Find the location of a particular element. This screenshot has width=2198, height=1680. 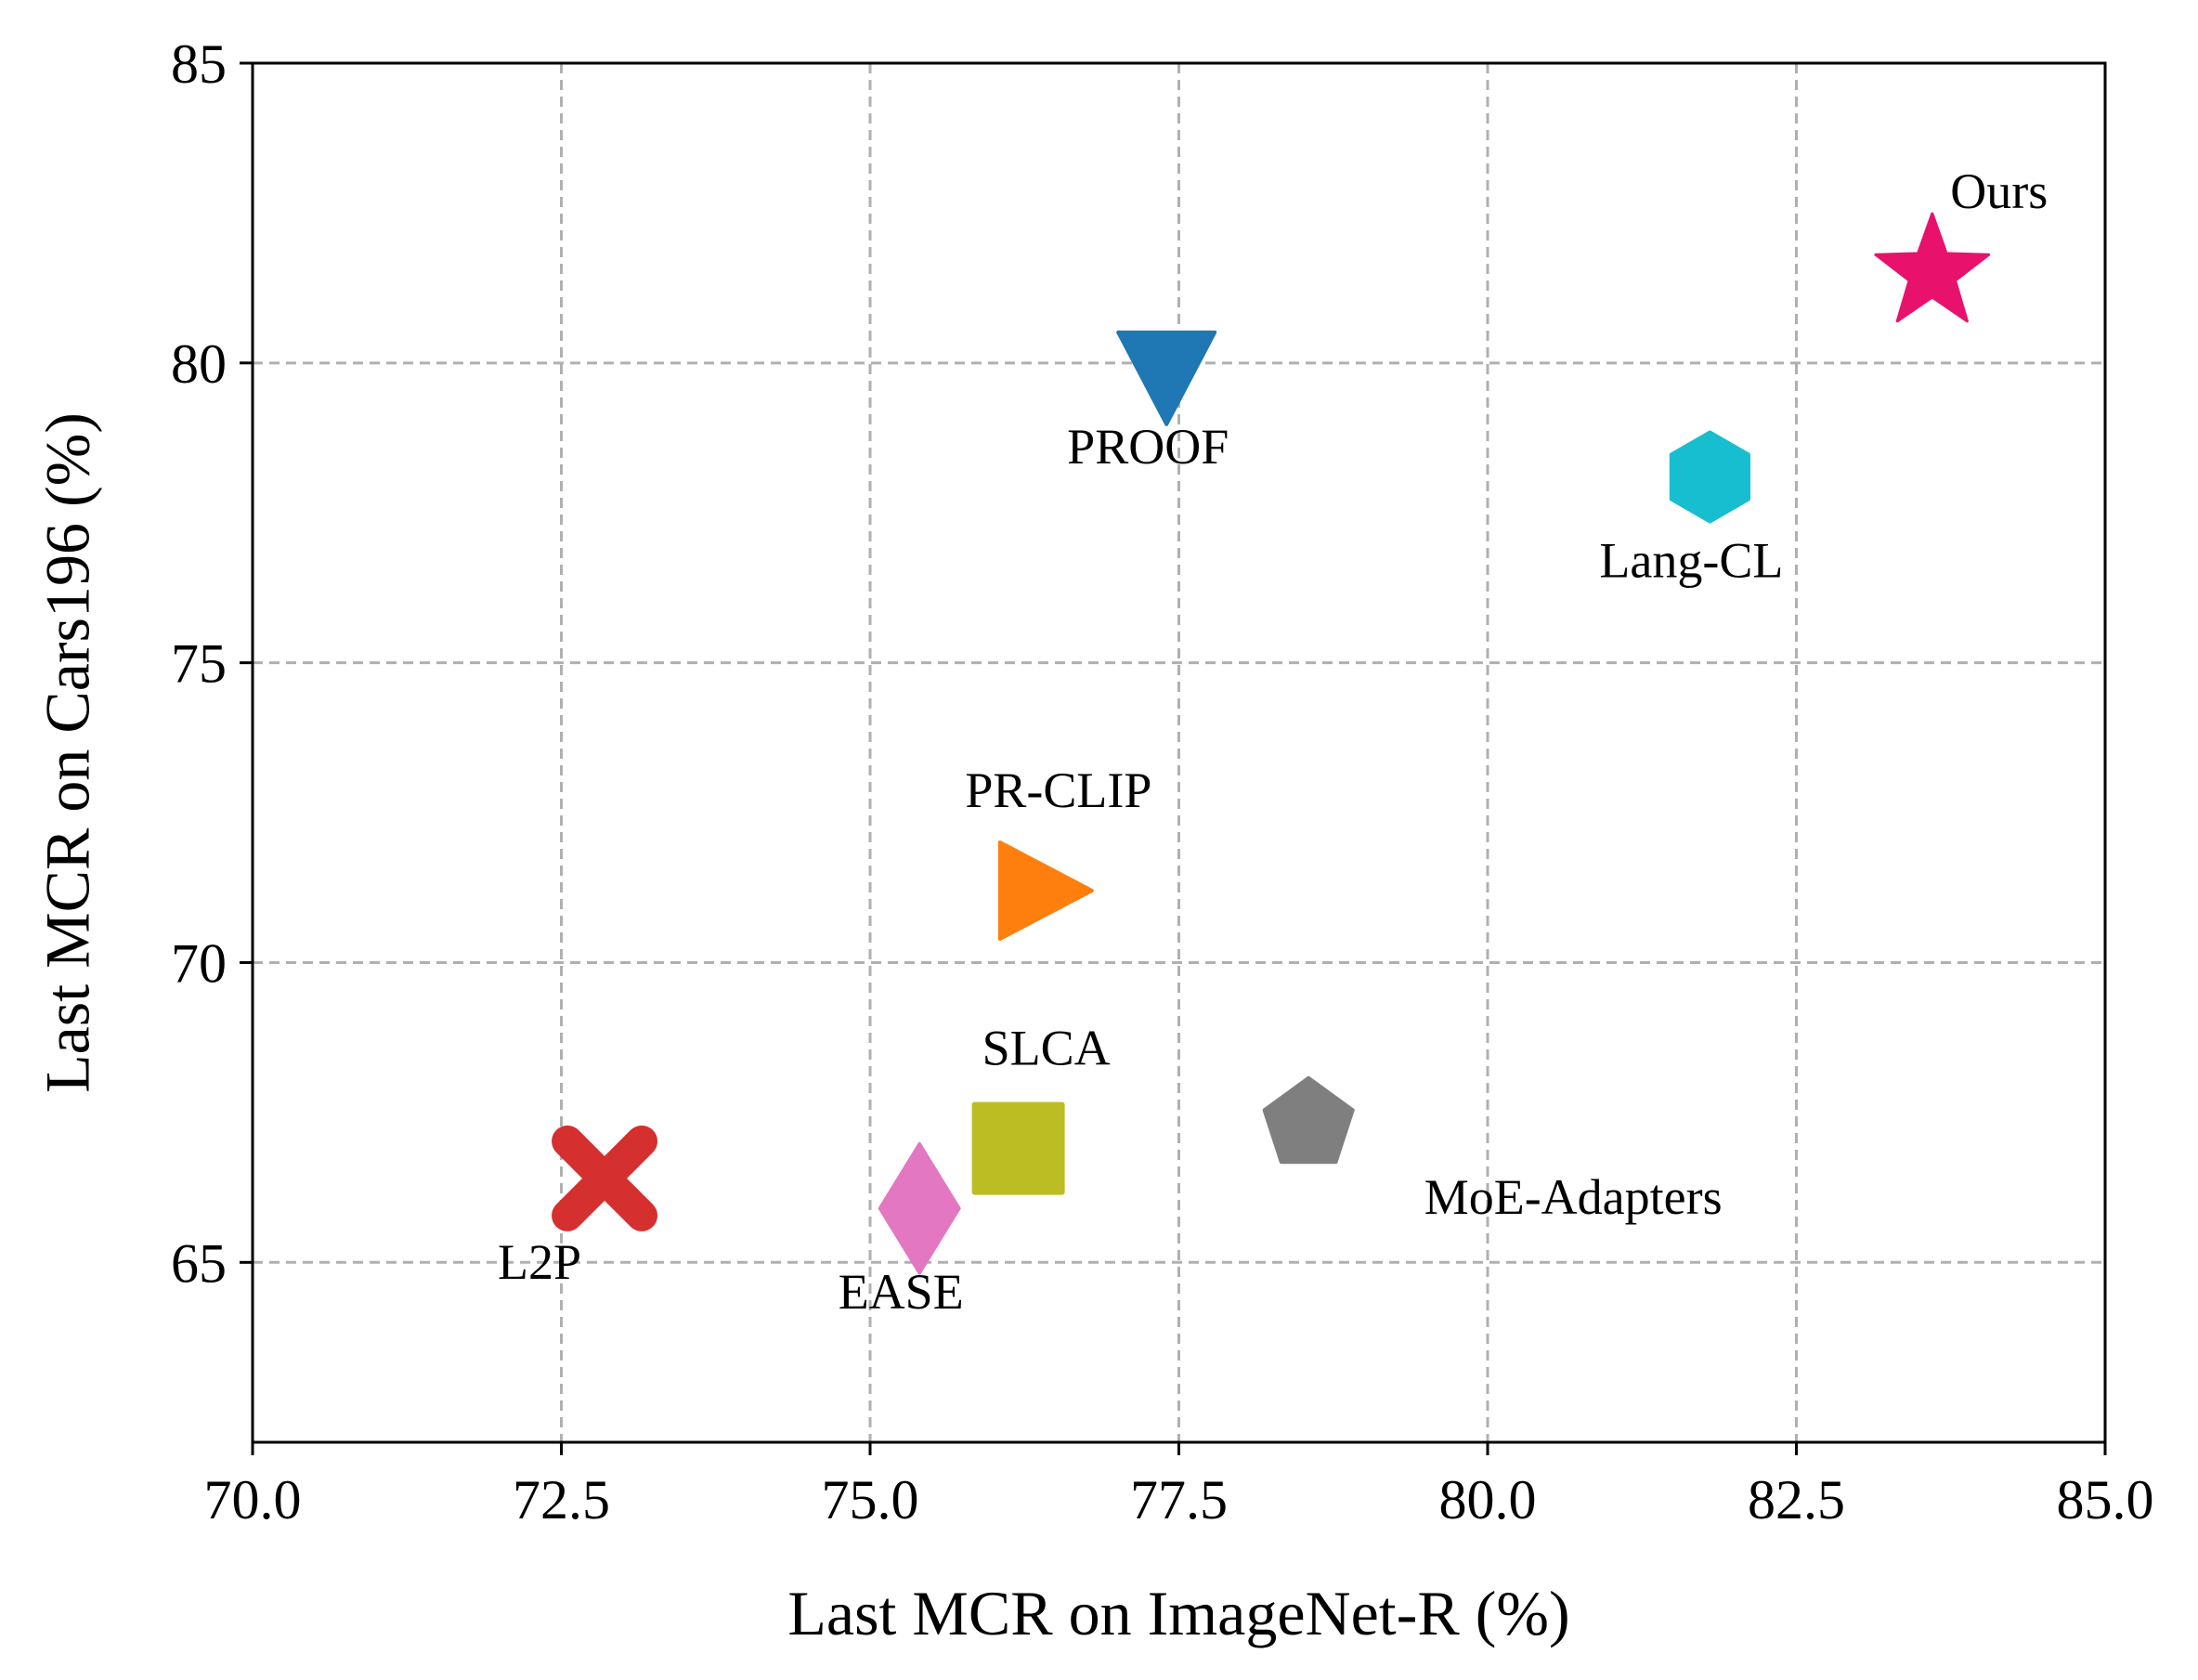

label-slca: SLCA is located at coordinates (1046, 1048).